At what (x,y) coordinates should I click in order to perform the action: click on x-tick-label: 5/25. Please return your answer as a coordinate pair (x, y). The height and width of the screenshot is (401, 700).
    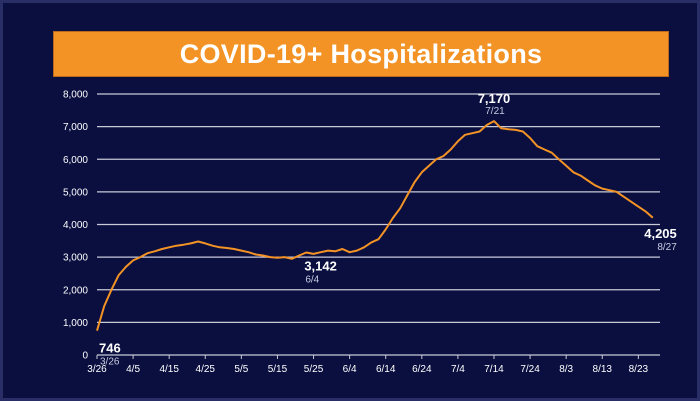
    Looking at the image, I should click on (314, 369).